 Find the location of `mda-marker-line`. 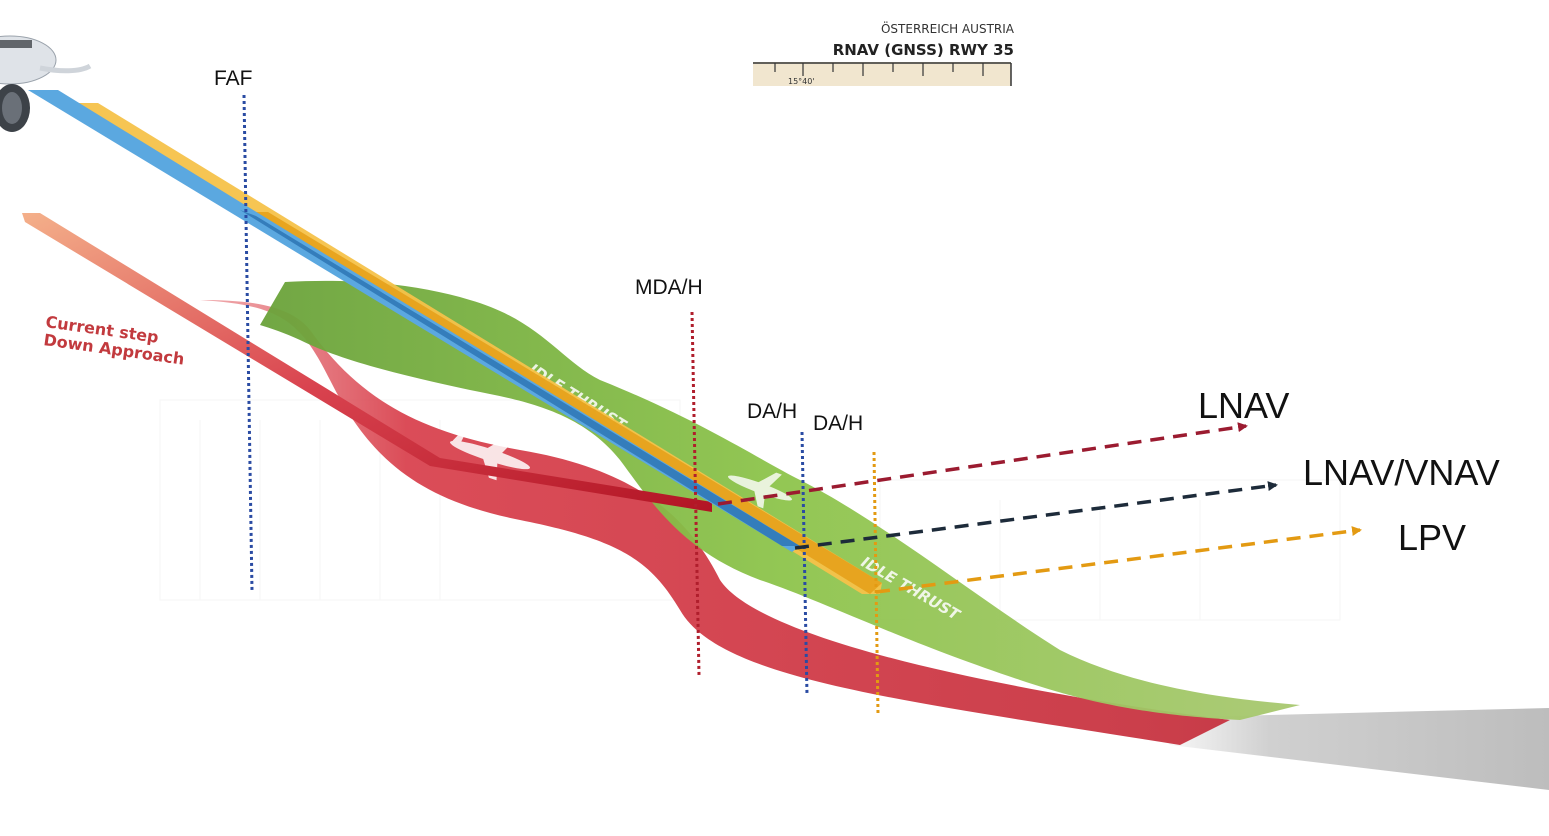

mda-marker-line is located at coordinates (695, 493).